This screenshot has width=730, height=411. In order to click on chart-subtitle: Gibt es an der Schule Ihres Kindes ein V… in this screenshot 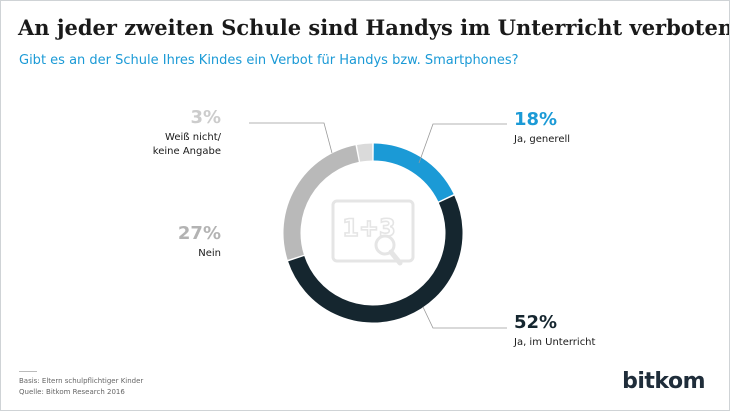, I will do `click(269, 60)`.